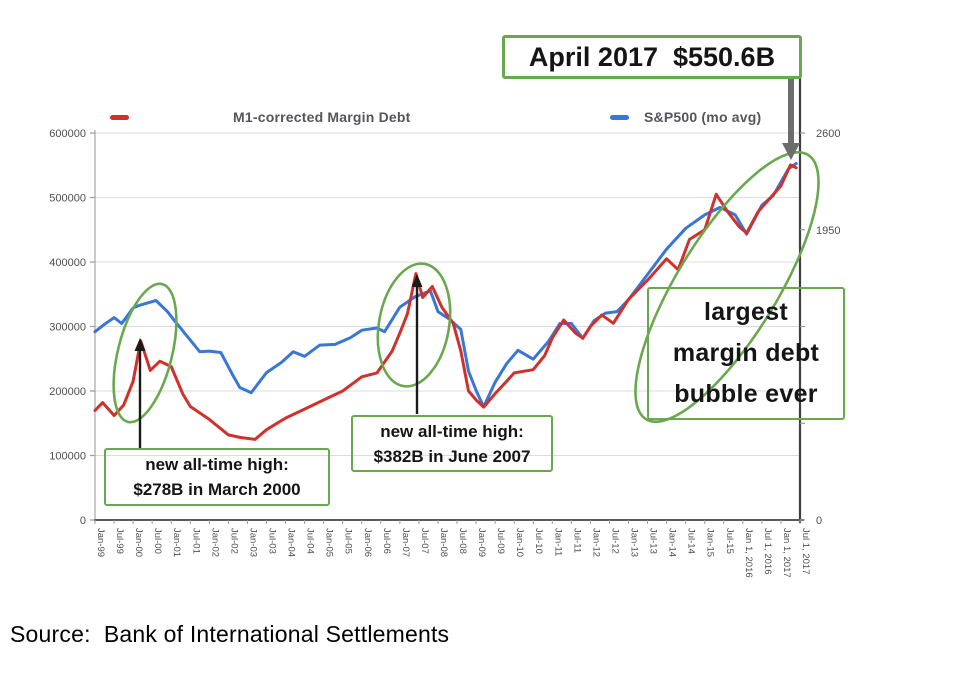  Describe the element at coordinates (252, 542) in the screenshot. I see `x-tick-label: Jan-03` at that location.